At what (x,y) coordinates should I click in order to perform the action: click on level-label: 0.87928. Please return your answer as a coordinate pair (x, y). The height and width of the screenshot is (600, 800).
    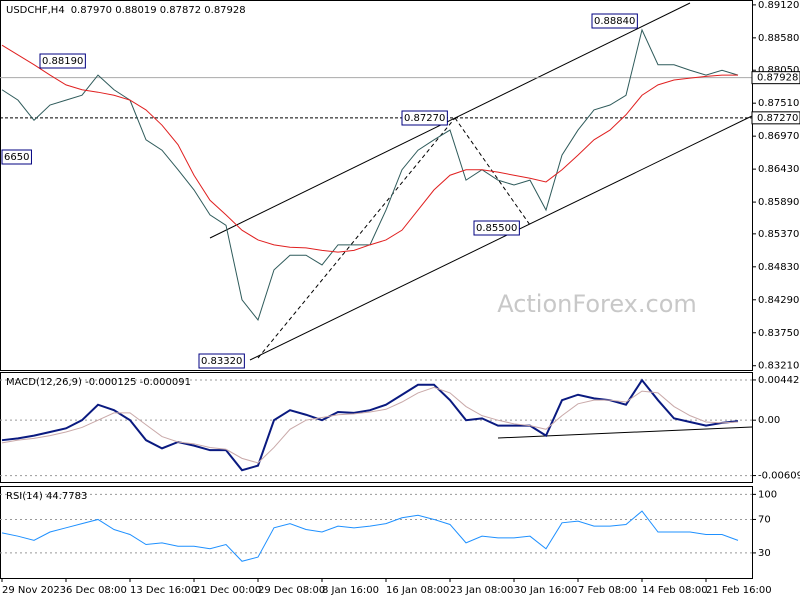
    Looking at the image, I should click on (777, 78).